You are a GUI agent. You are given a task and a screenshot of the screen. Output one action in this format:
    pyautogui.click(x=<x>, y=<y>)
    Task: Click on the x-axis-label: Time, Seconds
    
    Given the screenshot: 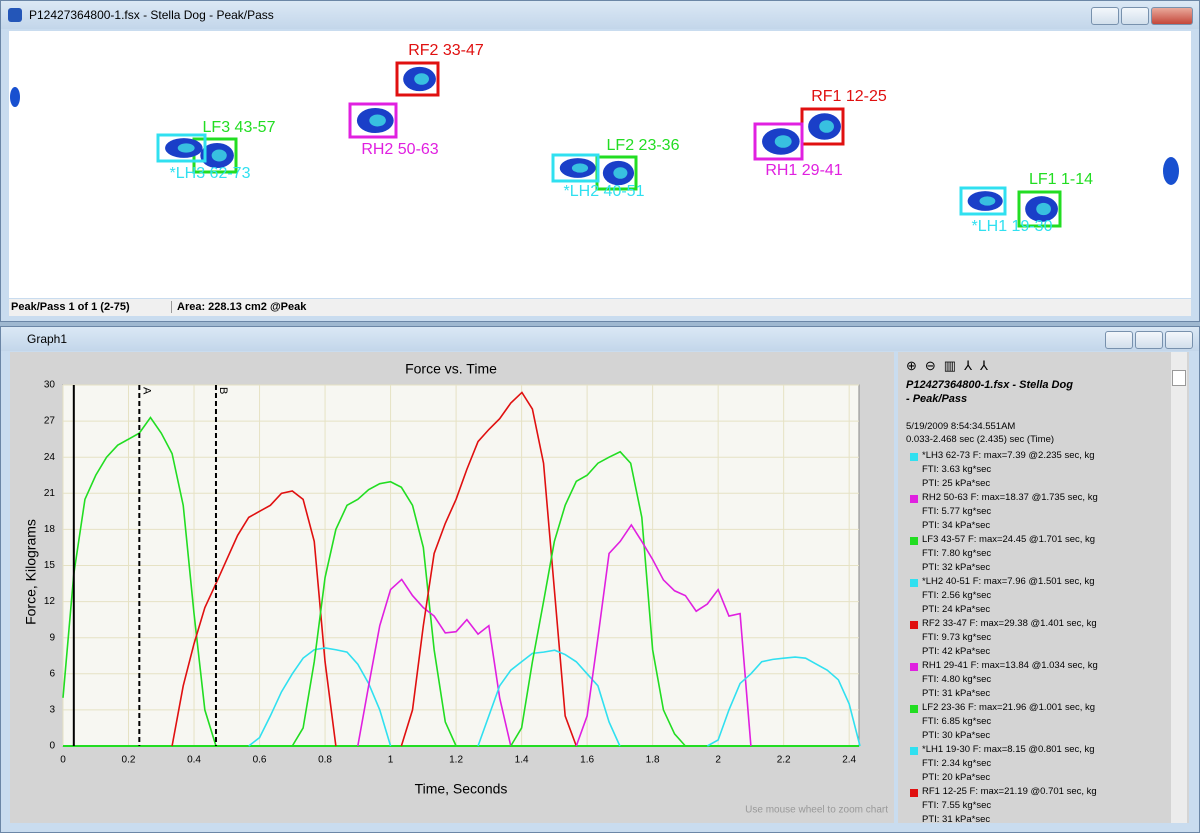 What is the action you would take?
    pyautogui.click(x=461, y=789)
    